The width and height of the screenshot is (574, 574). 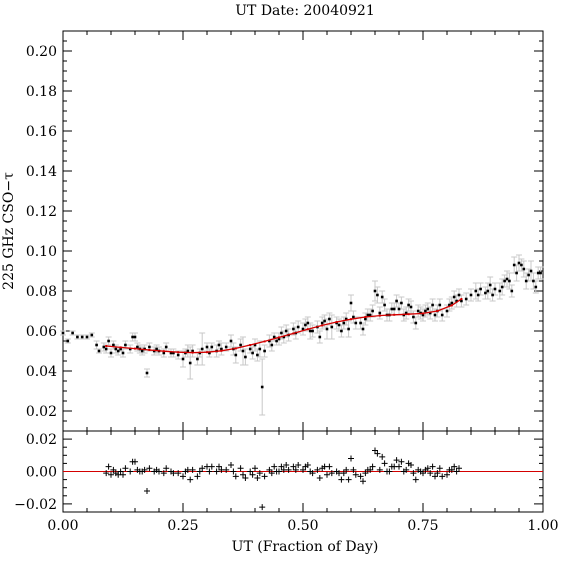 I want to click on y-tick-label: 0.08, so click(x=41, y=292).